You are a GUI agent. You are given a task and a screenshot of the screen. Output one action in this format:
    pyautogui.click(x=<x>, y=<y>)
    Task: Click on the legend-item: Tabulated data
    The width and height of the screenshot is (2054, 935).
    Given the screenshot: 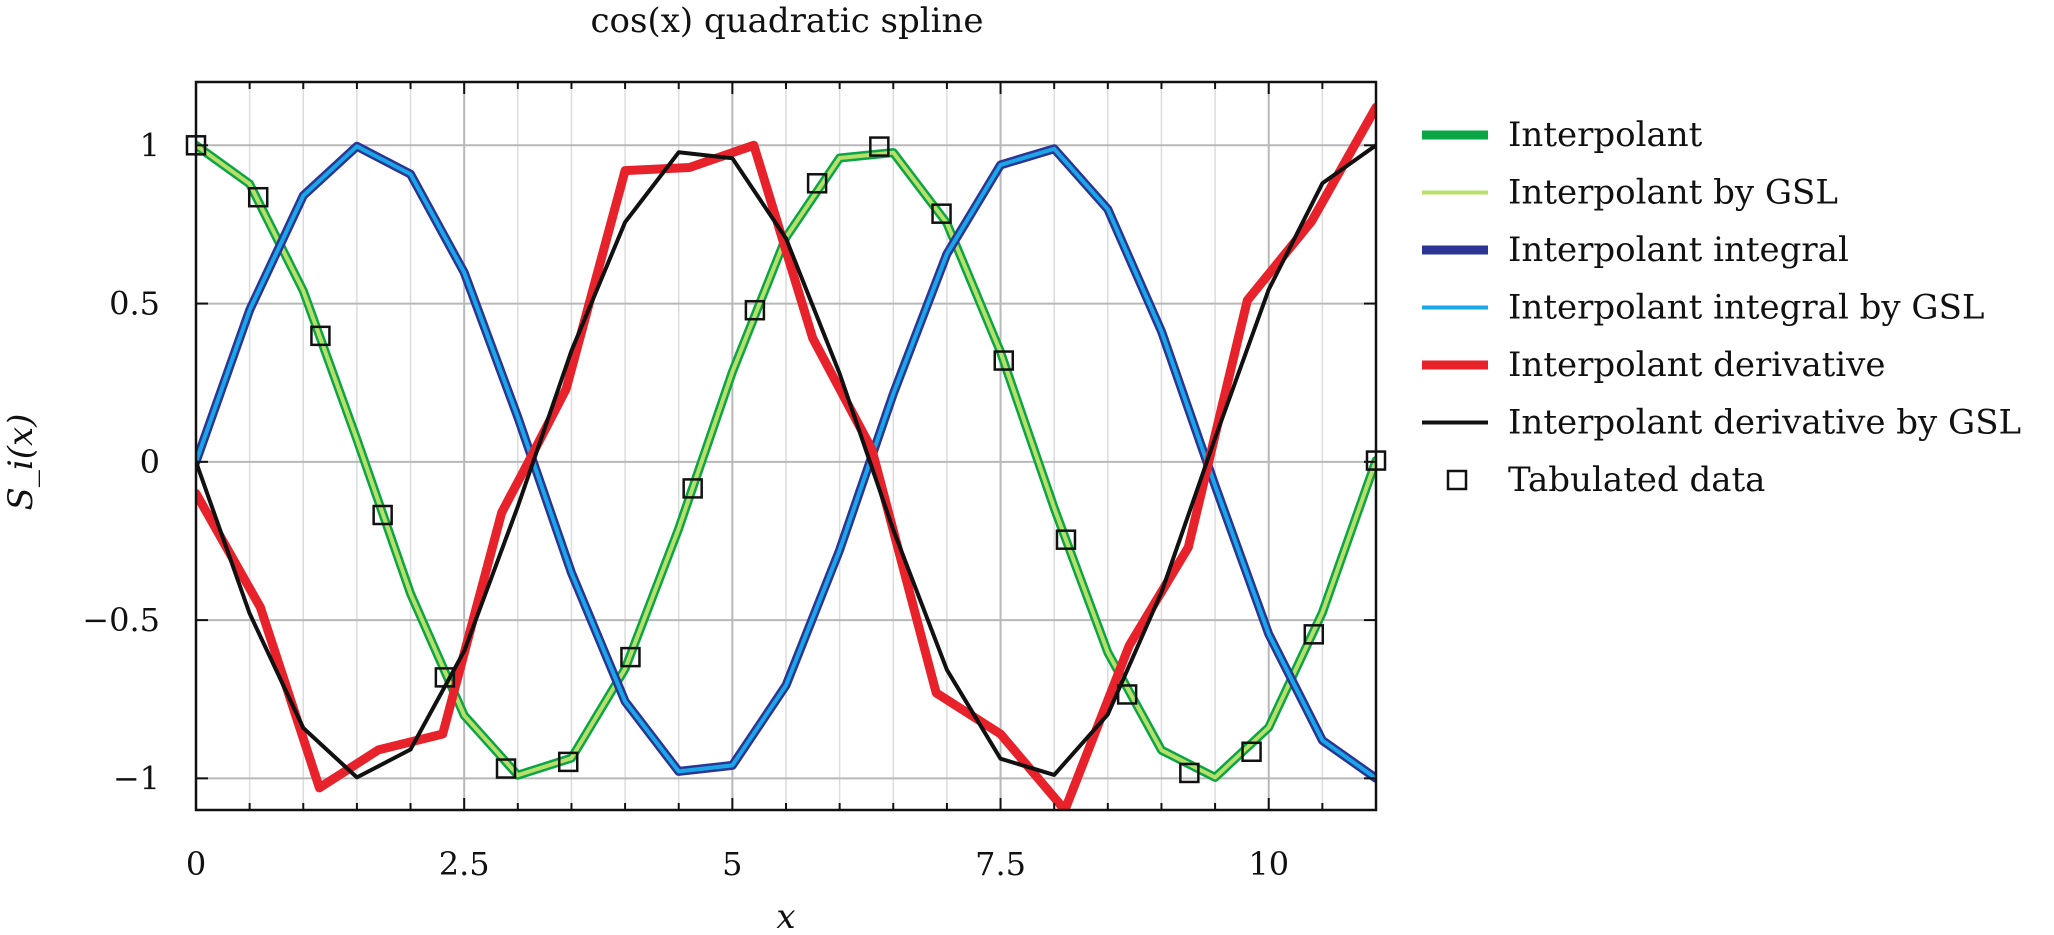 What is the action you would take?
    pyautogui.click(x=1605, y=480)
    